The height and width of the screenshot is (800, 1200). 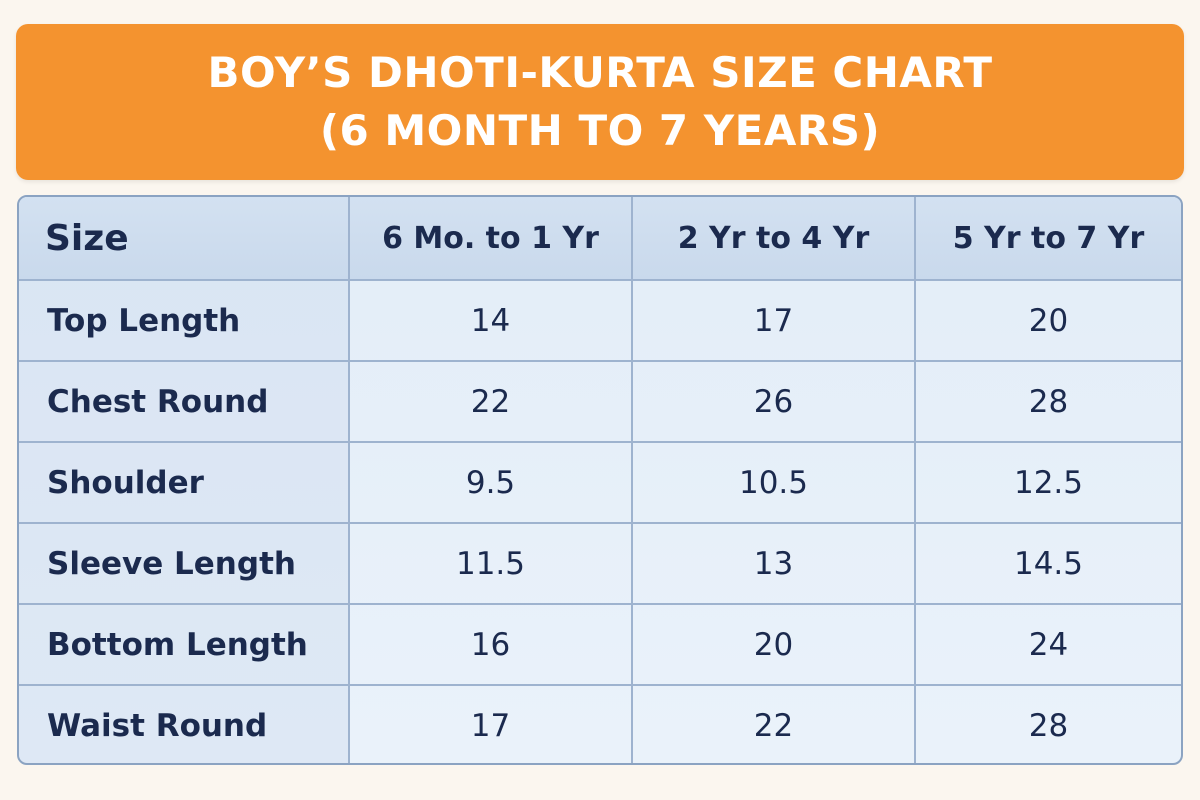 I want to click on column-header-6mo-1yr: 6 Mo. to 1 Yr, so click(x=491, y=239).